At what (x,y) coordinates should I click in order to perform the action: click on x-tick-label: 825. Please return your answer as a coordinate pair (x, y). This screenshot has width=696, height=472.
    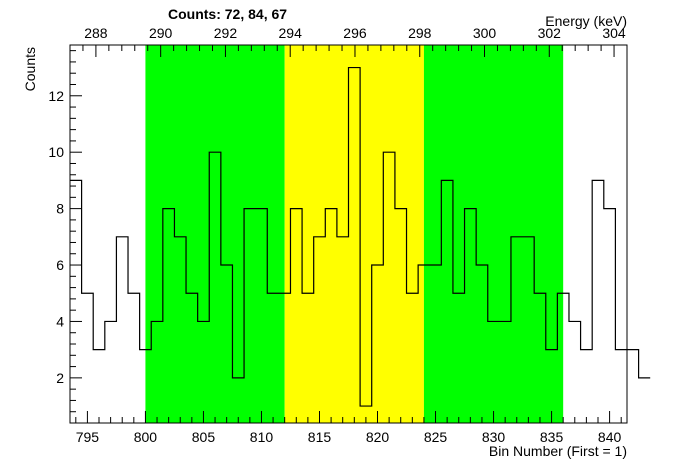
    Looking at the image, I should click on (436, 437).